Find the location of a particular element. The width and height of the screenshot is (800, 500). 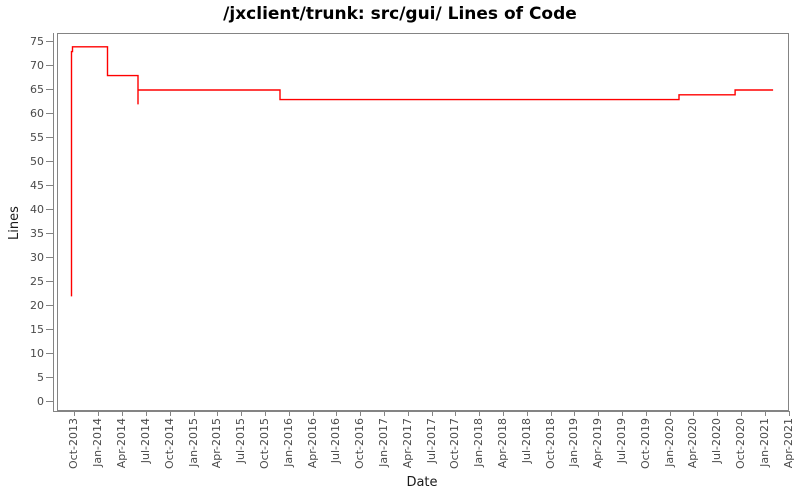

y-tick-label: 5 is located at coordinates (40, 377).